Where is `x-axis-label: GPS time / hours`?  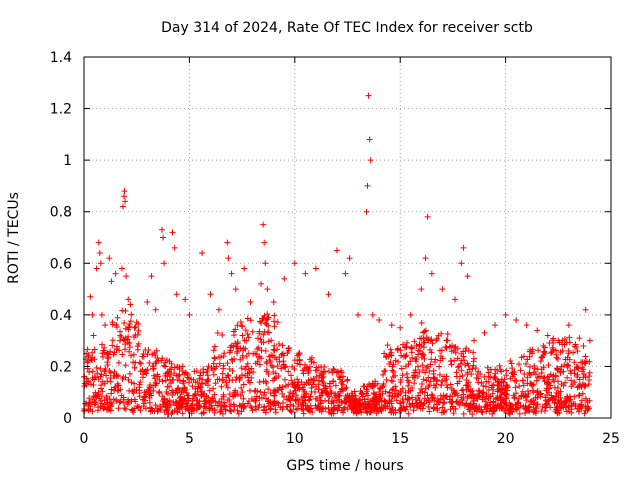 x-axis-label: GPS time / hours is located at coordinates (344, 466).